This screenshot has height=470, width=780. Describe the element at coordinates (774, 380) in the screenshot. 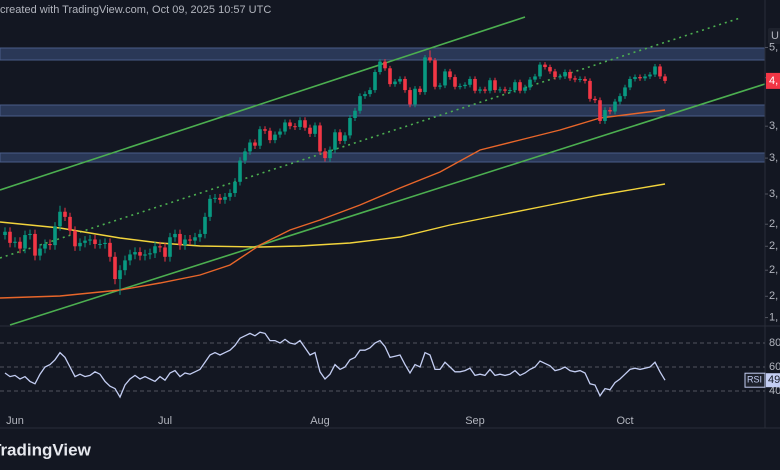

I see `rsi-value-label: 49` at that location.